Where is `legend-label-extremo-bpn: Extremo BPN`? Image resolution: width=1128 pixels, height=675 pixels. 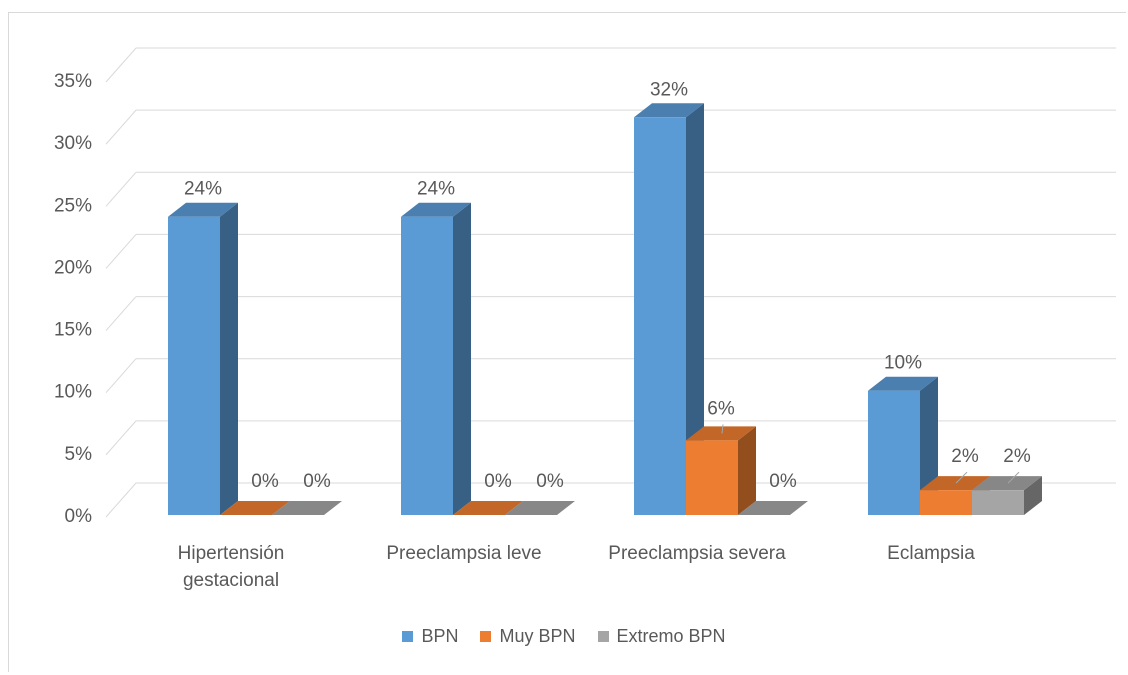 legend-label-extremo-bpn: Extremo BPN is located at coordinates (671, 636).